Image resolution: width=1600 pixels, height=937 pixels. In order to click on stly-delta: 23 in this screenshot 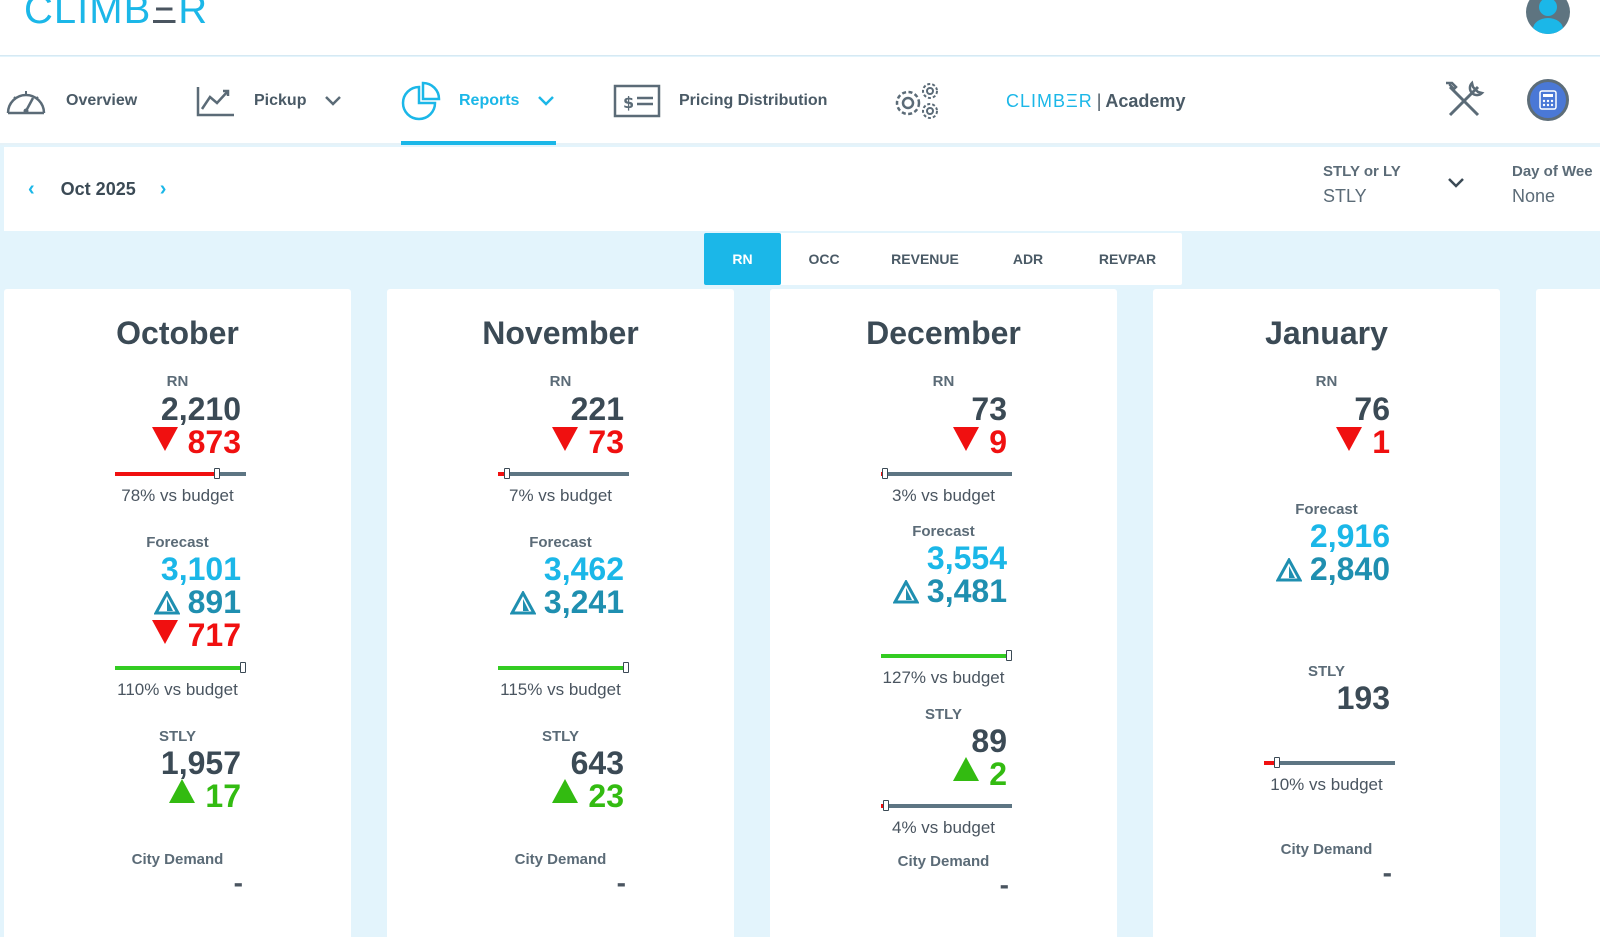, I will do `click(588, 796)`.